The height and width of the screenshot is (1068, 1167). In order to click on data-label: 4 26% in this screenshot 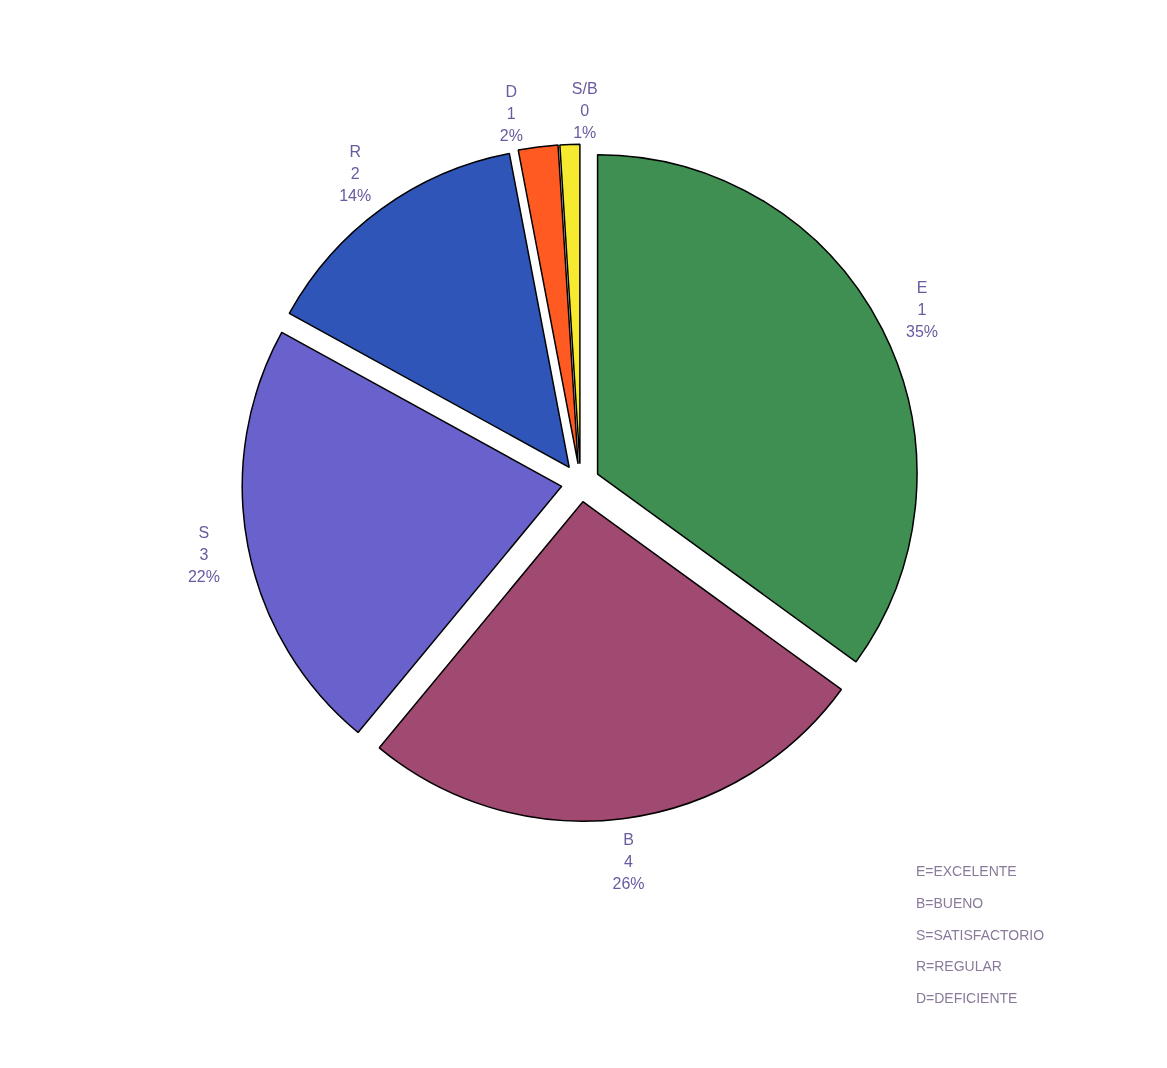, I will do `click(628, 873)`.